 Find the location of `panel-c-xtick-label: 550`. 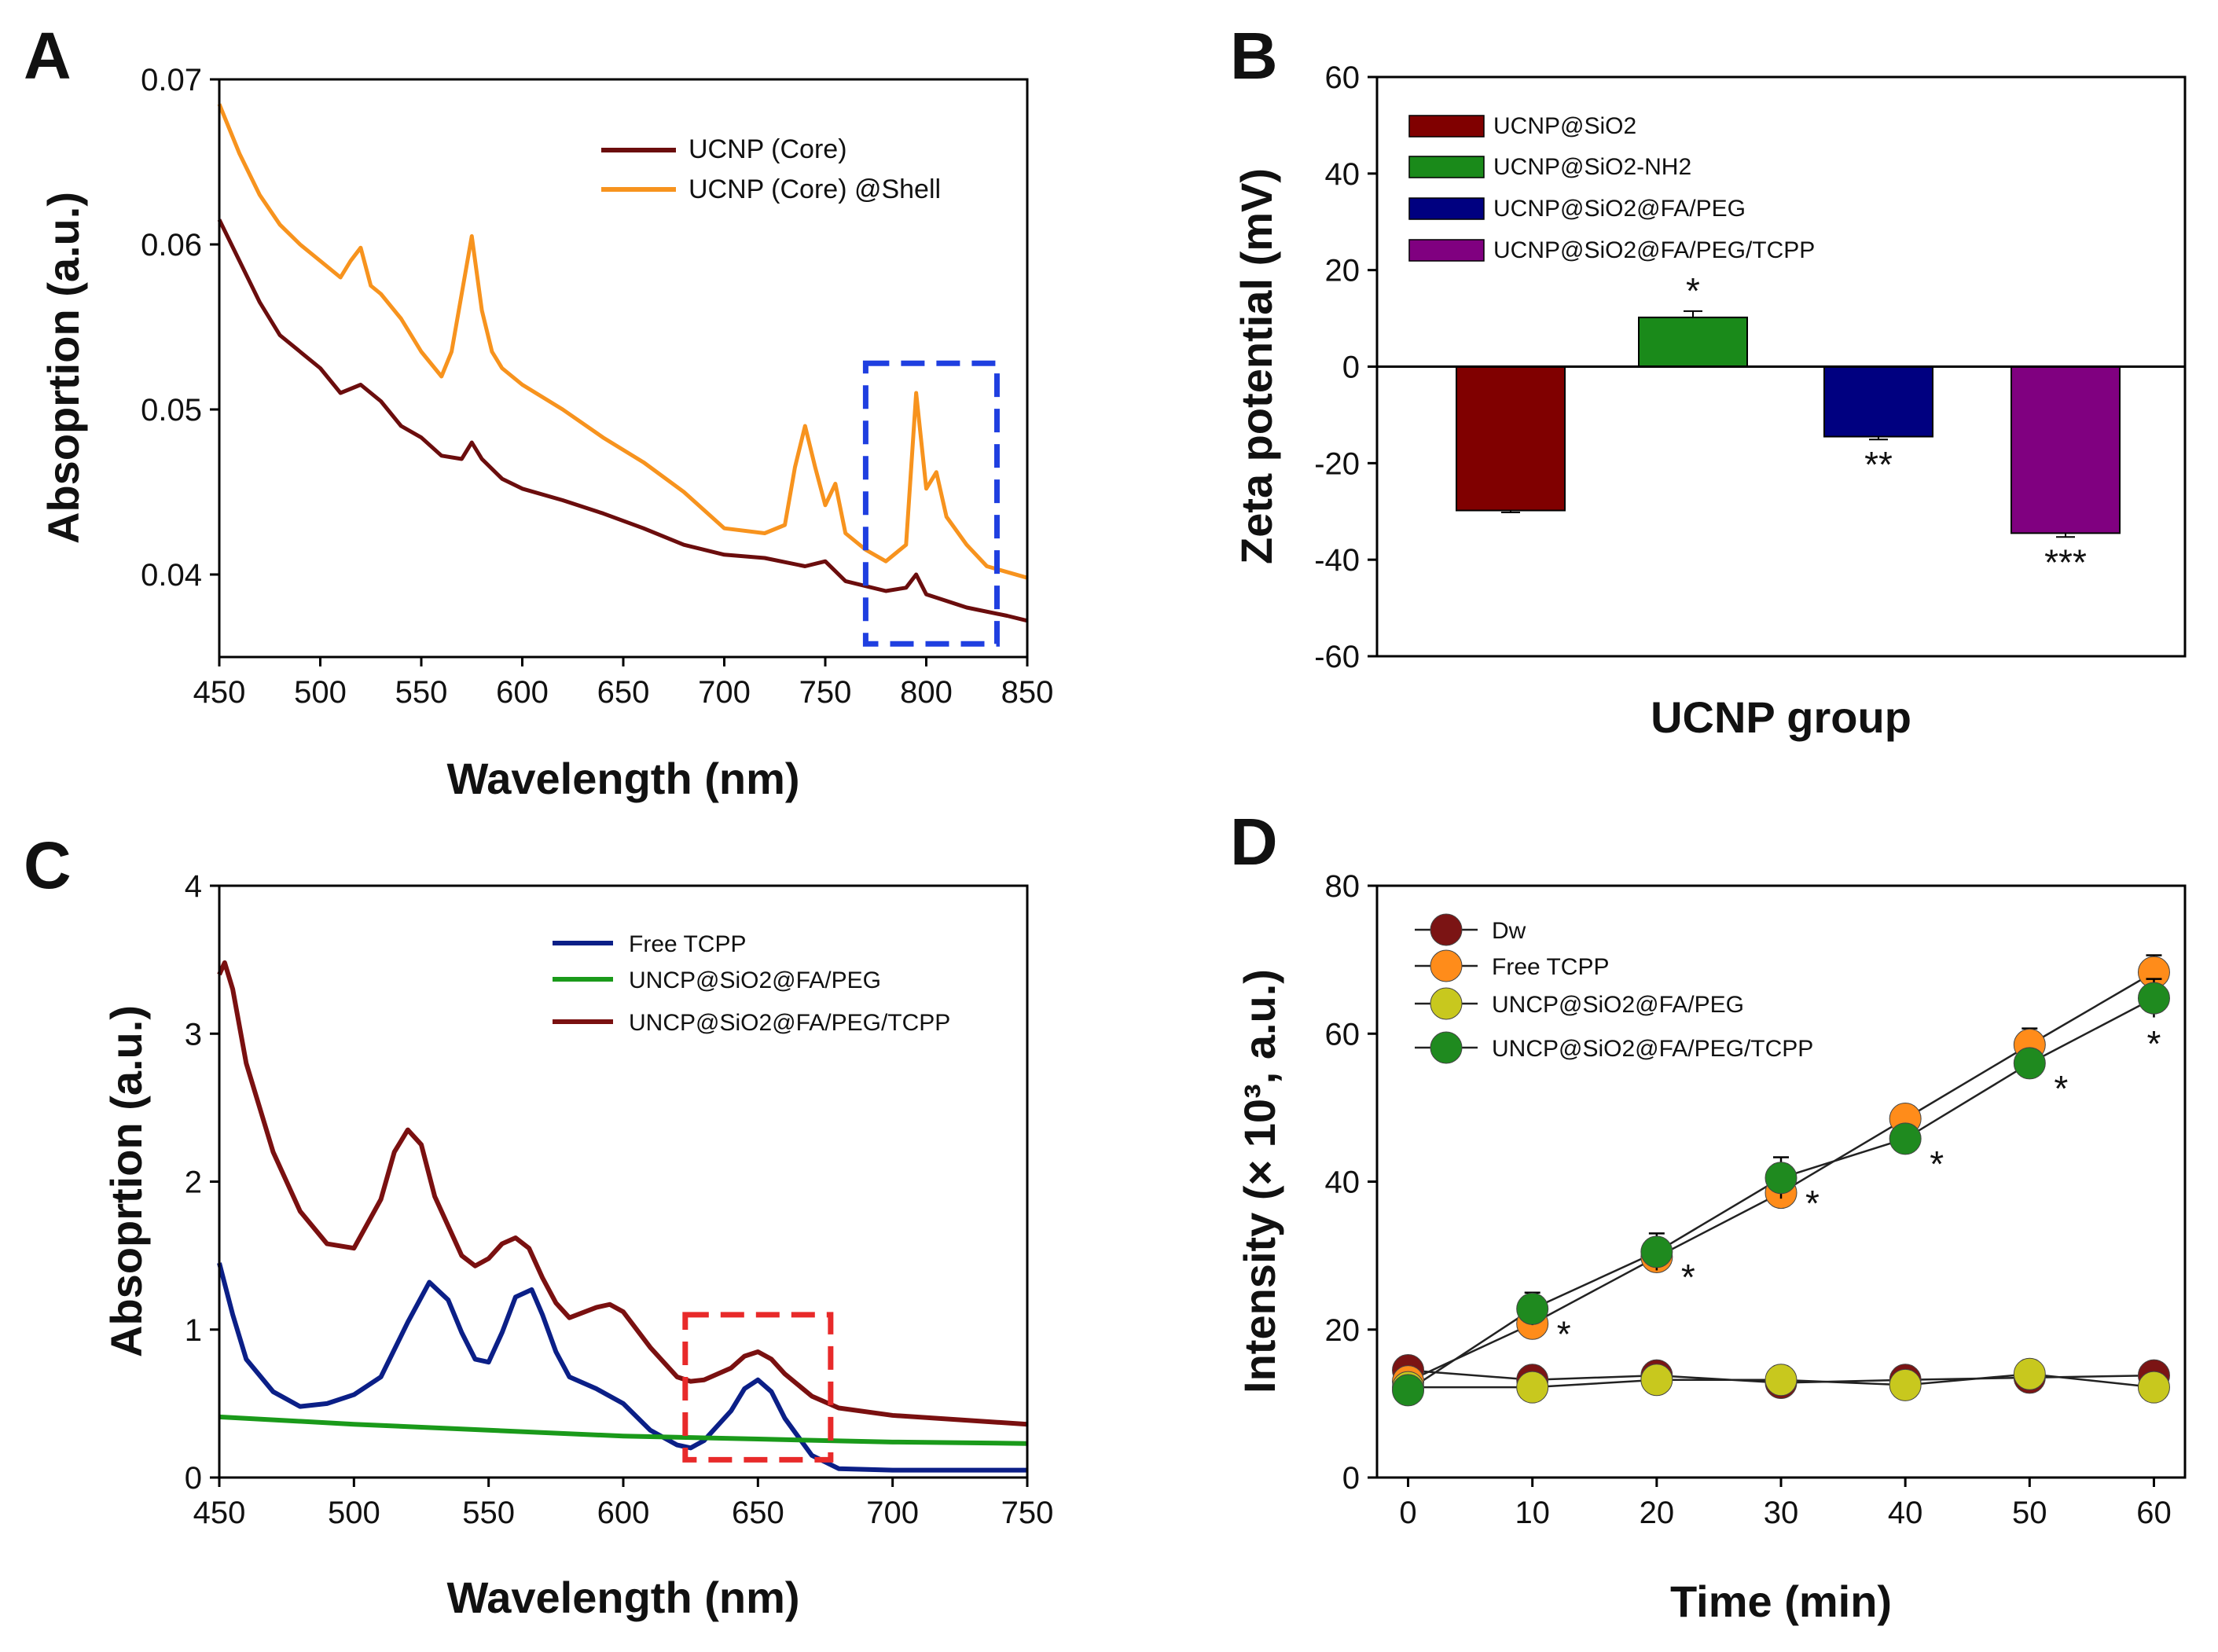

panel-c-xtick-label: 550 is located at coordinates (488, 1513).